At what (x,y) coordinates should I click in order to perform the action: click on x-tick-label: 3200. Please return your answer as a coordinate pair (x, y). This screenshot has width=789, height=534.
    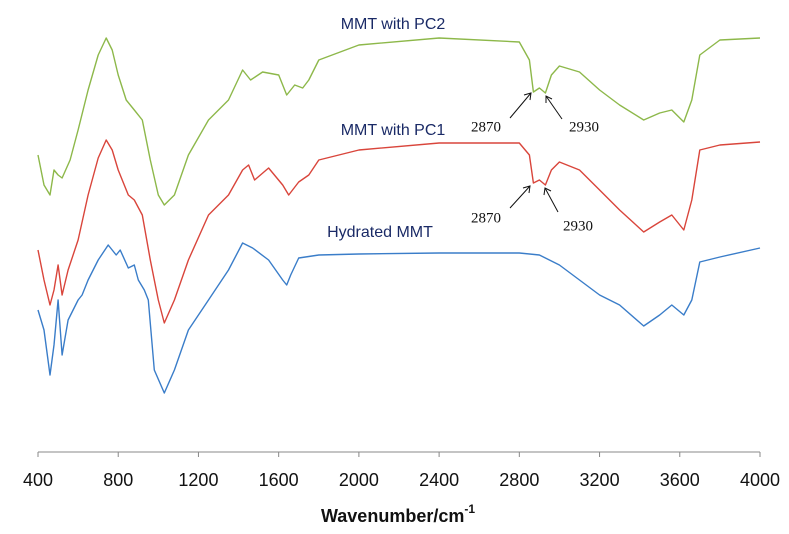
    Looking at the image, I should click on (600, 480).